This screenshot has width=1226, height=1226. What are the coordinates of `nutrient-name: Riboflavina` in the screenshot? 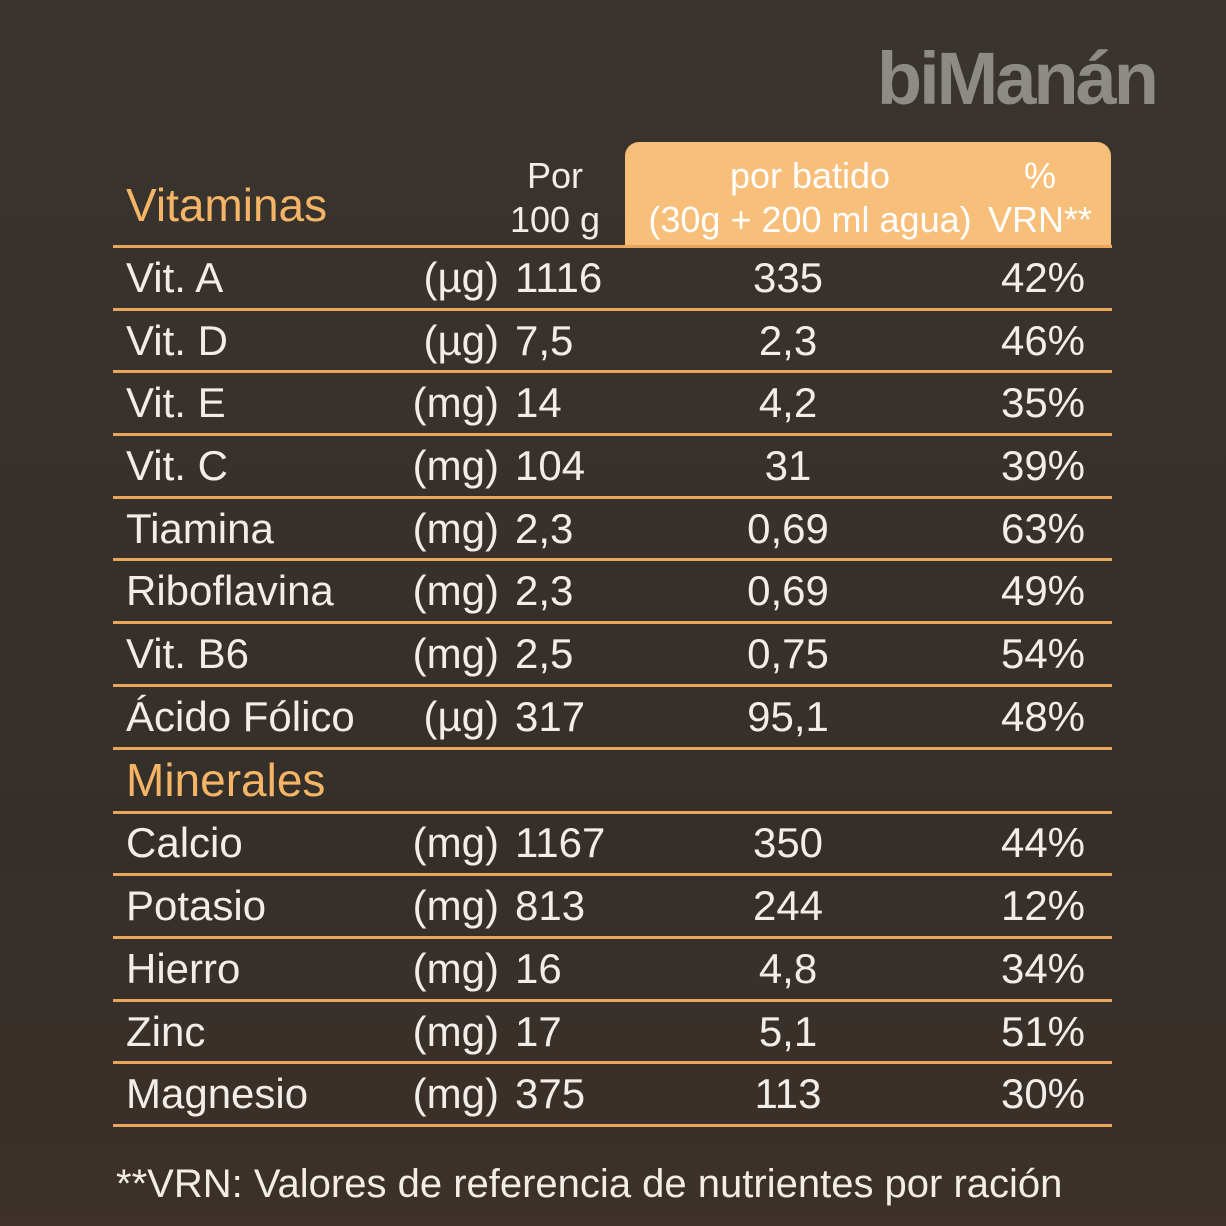 It's located at (230, 591).